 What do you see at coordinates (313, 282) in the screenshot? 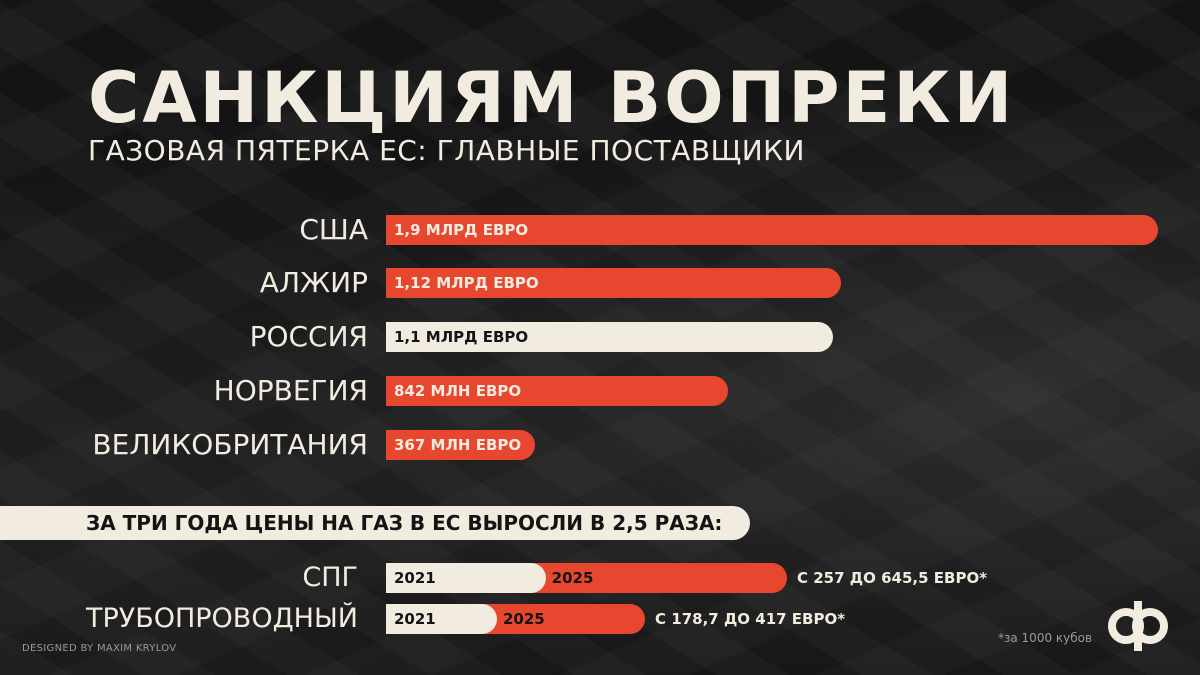
I see `bar-category-label: АЛЖИР` at bounding box center [313, 282].